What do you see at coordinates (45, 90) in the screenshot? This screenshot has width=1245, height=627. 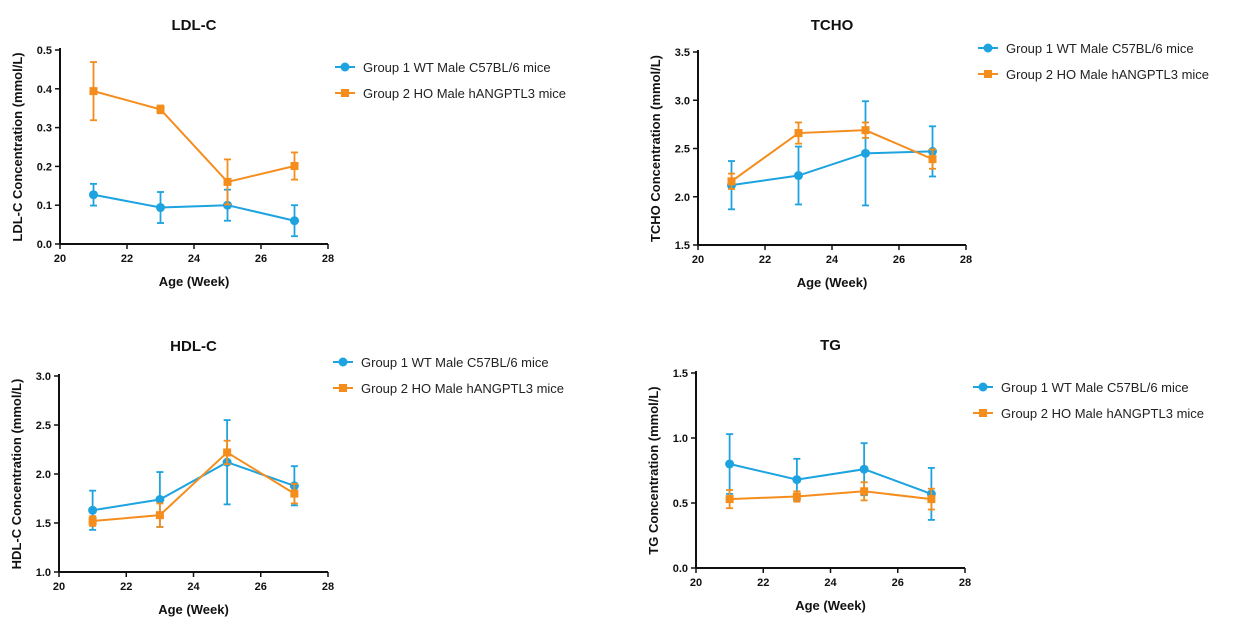 I see `y-tick-label: 0.4` at bounding box center [45, 90].